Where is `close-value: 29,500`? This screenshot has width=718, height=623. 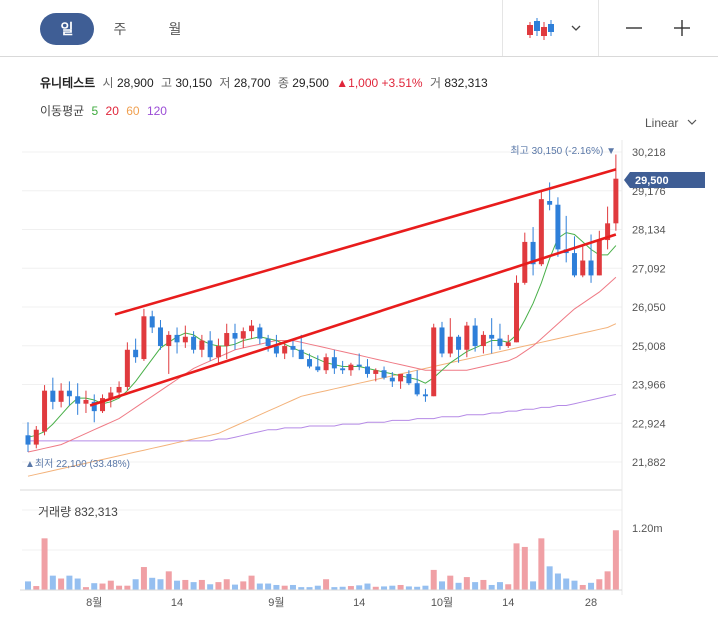 close-value: 29,500 is located at coordinates (310, 83).